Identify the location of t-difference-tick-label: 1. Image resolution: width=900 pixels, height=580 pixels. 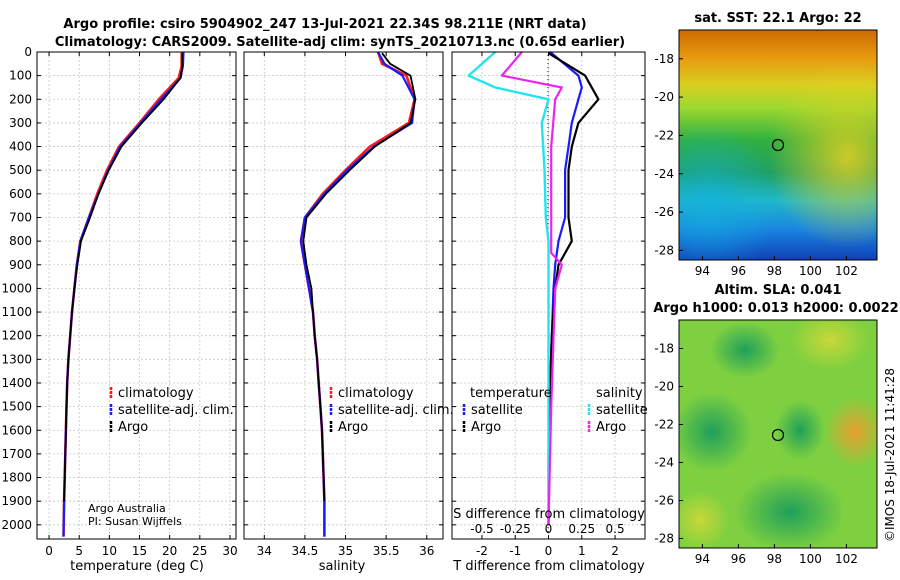
(582, 551).